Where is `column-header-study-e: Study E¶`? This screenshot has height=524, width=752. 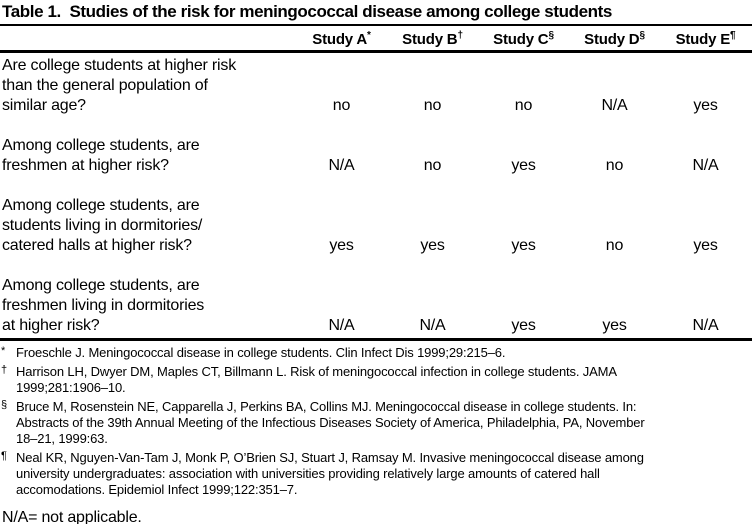
column-header-study-e: Study E¶ is located at coordinates (705, 39).